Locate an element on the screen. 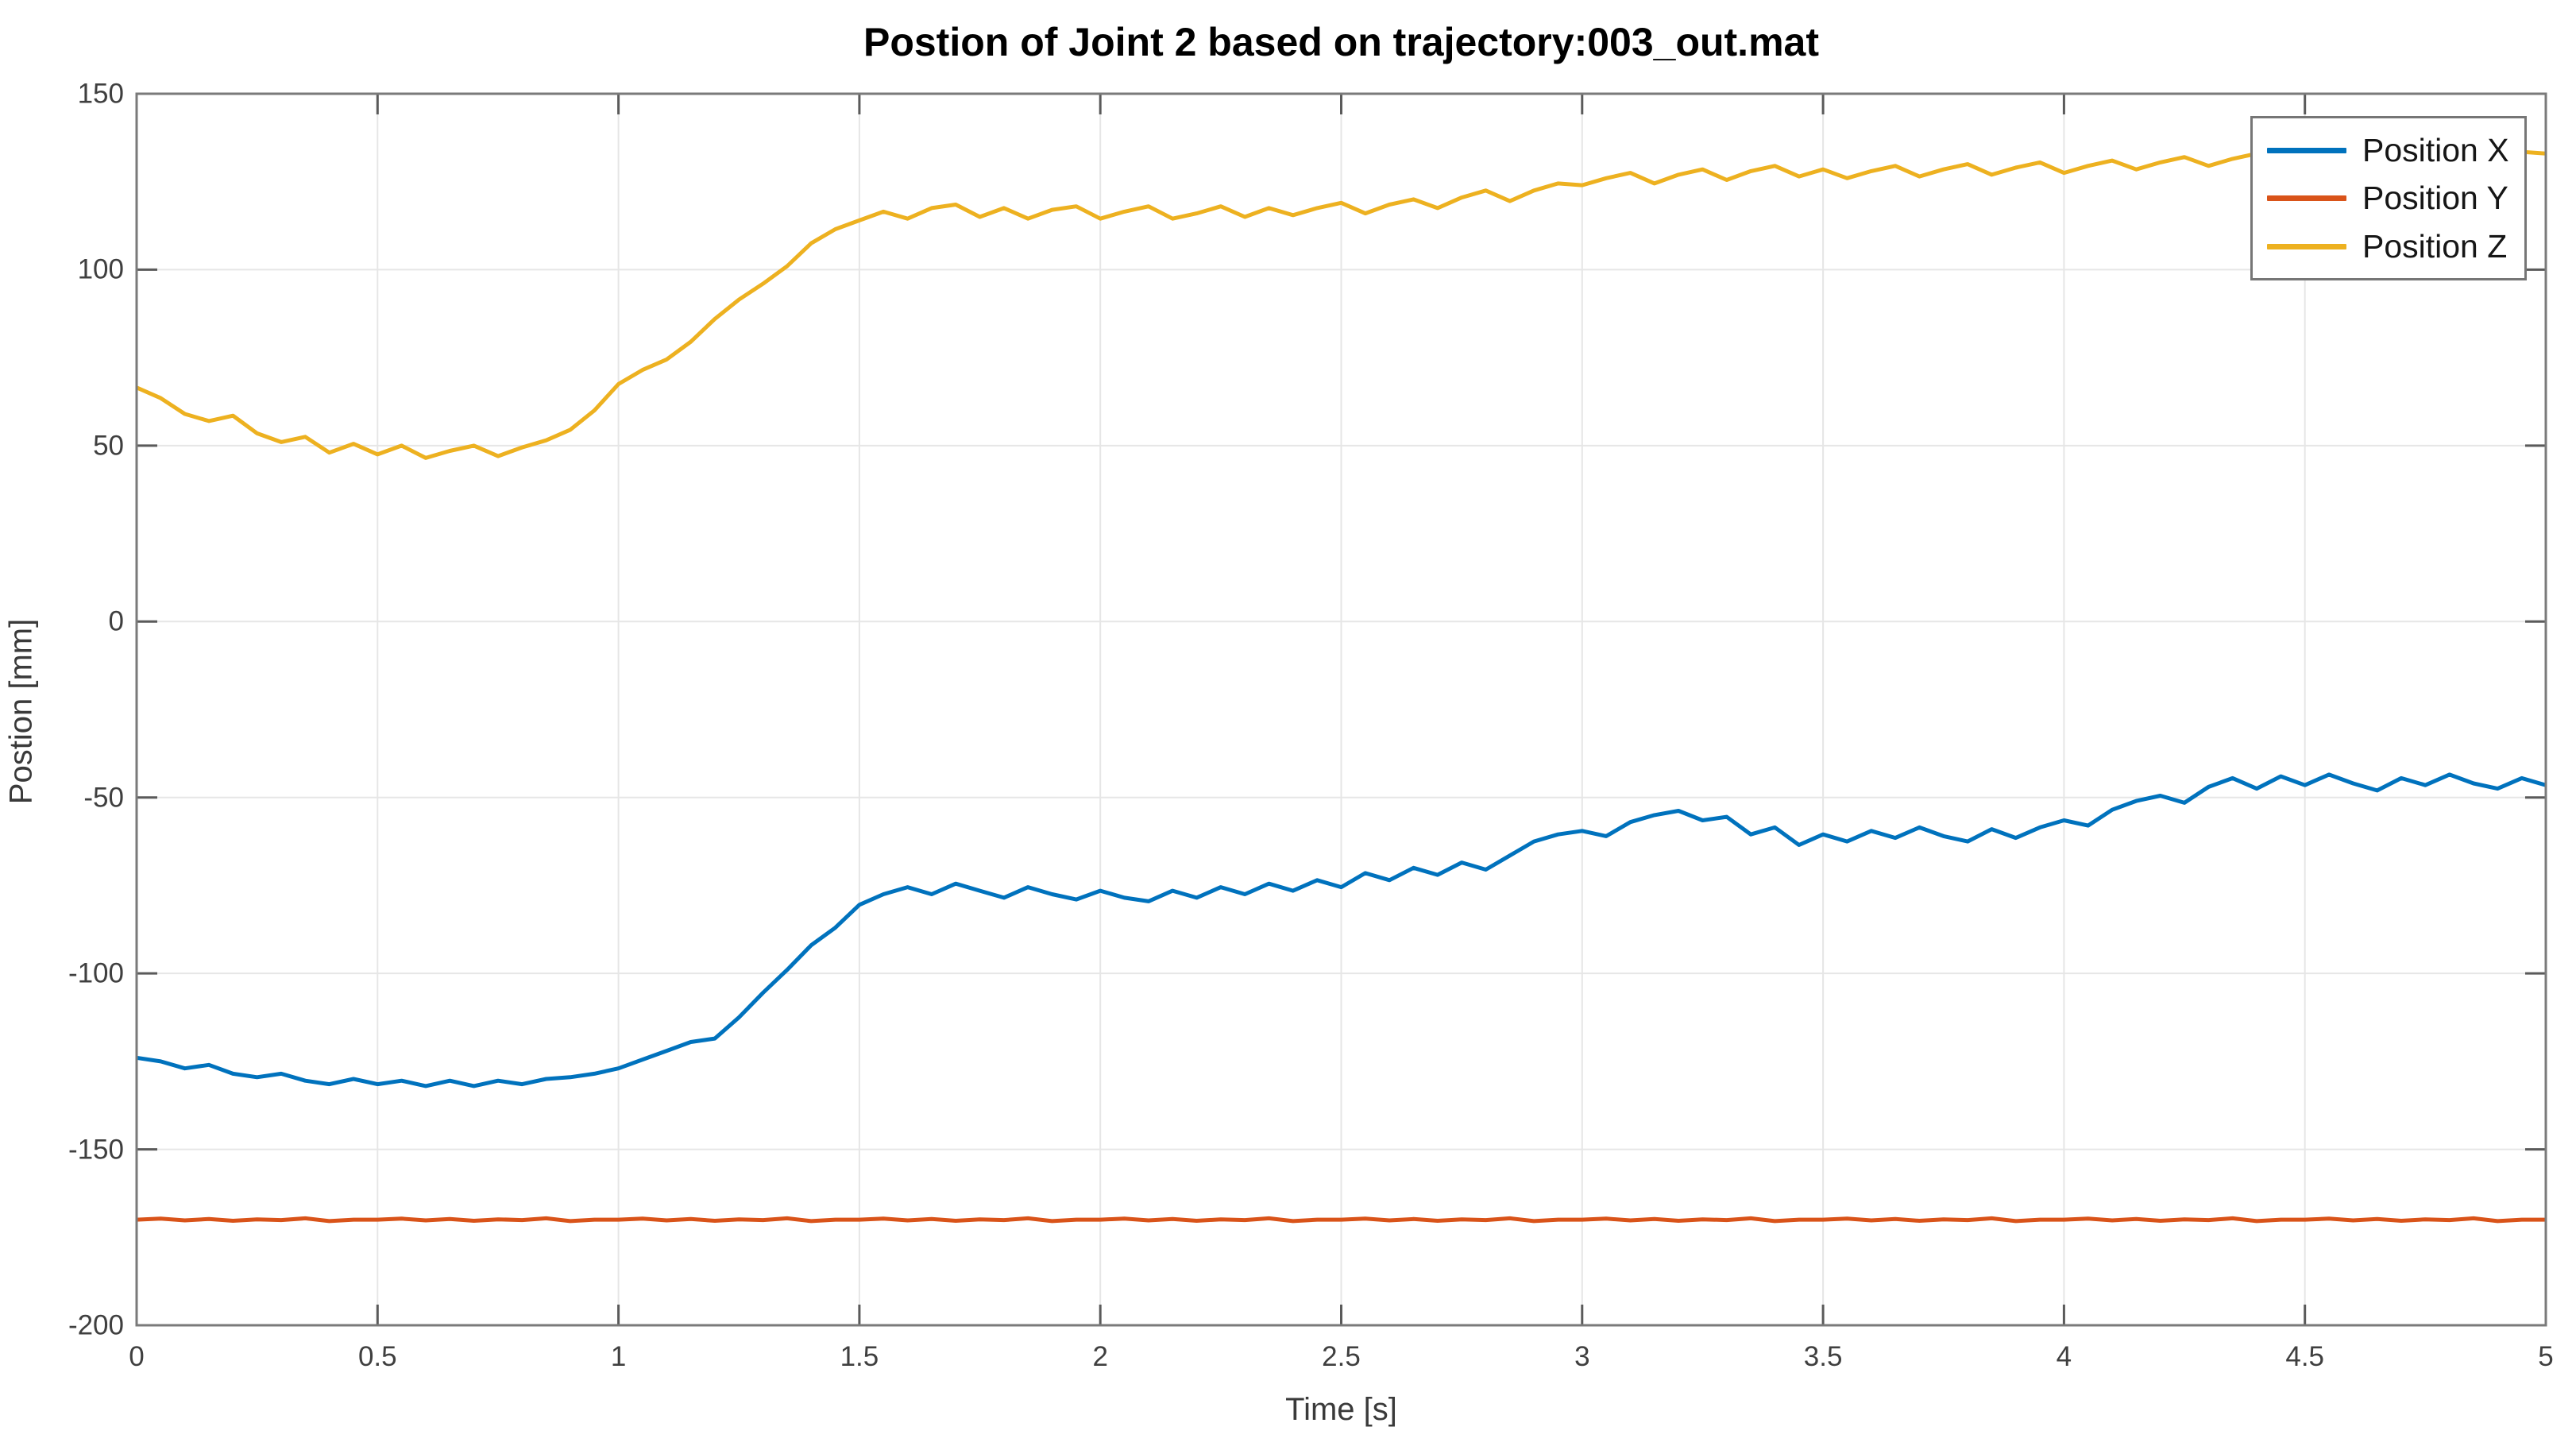 The image size is (2576, 1450). y-axis-label: Postion [mm] is located at coordinates (21, 711).